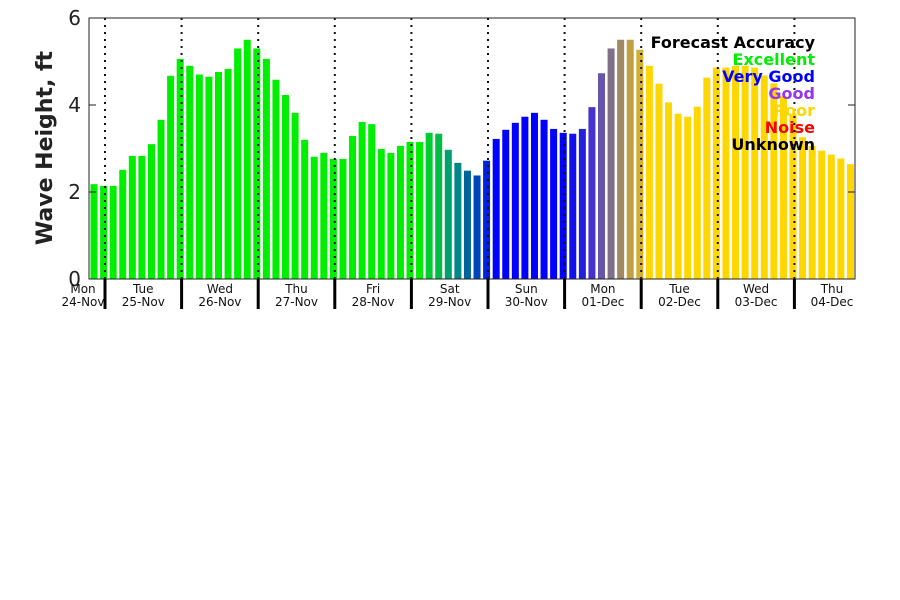  What do you see at coordinates (791, 93) in the screenshot?
I see `legend-entry: Good` at bounding box center [791, 93].